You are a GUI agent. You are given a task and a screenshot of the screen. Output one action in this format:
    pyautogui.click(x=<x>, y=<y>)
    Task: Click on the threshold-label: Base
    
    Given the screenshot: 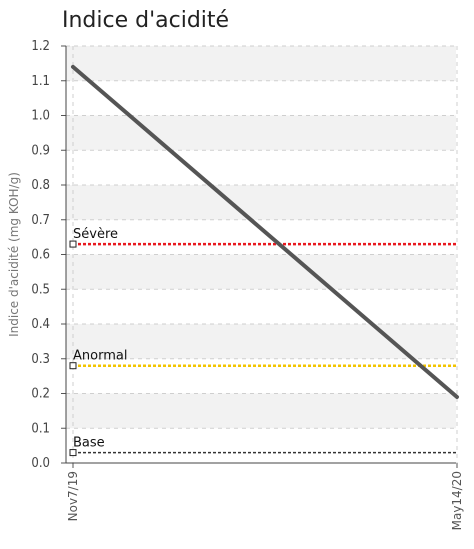 What is the action you would take?
    pyautogui.click(x=89, y=443)
    